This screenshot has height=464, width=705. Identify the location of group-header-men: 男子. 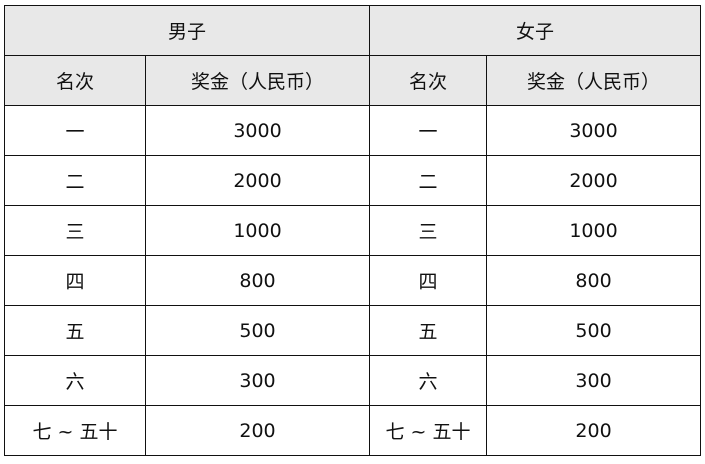
(187, 30).